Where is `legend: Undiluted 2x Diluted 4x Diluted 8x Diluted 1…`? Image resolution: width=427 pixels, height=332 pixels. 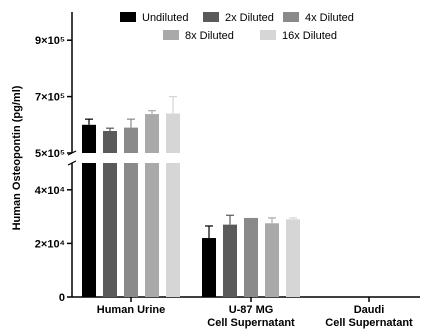 legend: Undiluted 2x Diluted 4x Diluted 8x Diluted 1… is located at coordinates (237, 27).